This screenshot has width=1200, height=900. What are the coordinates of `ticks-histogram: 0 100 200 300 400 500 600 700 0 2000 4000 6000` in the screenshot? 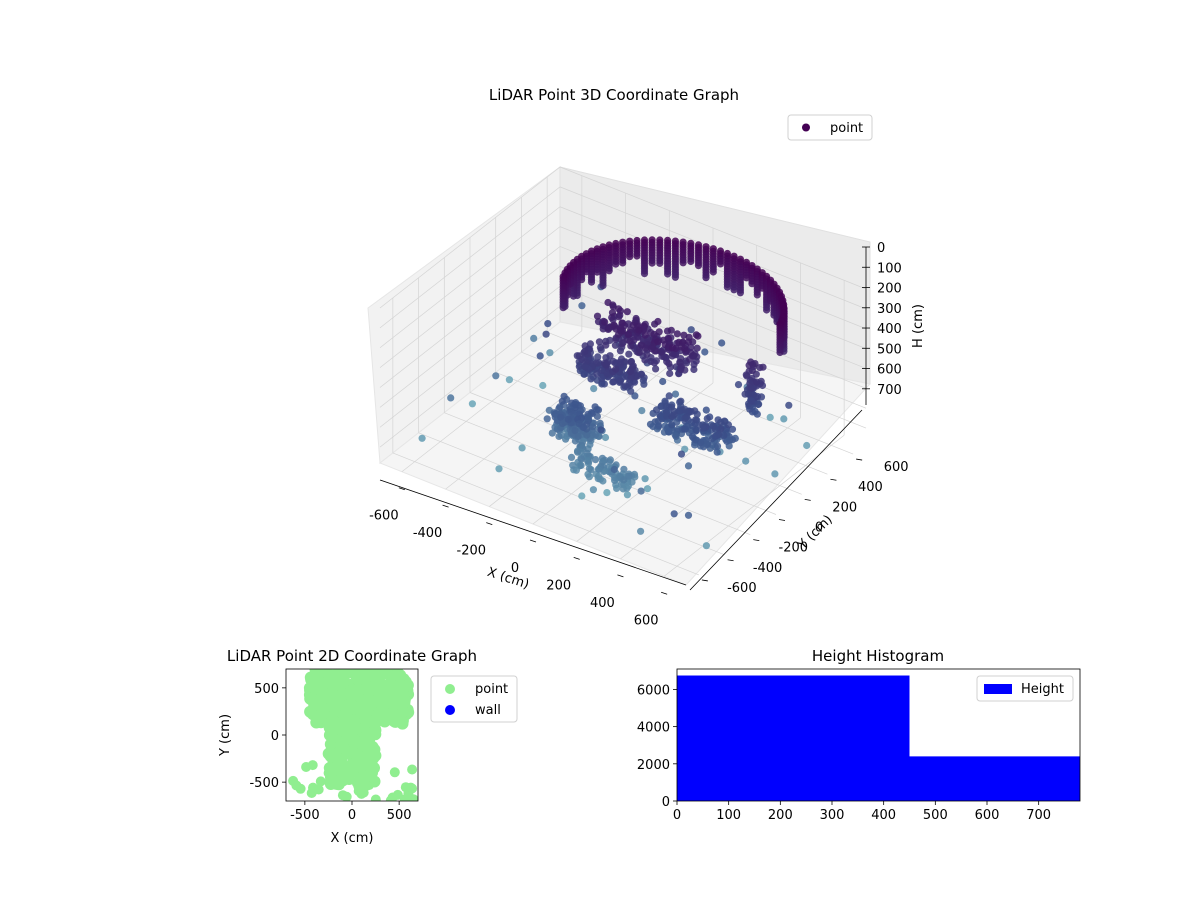 It's located at (844, 753).